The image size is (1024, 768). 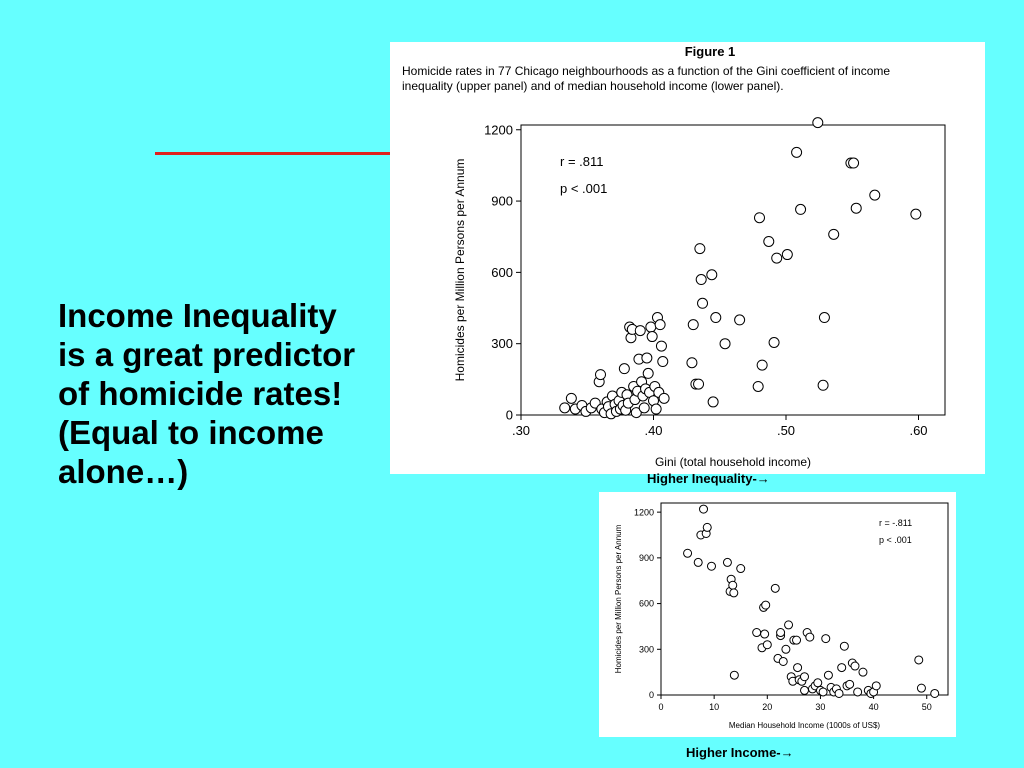 I want to click on x-tick-label: .50, so click(x=786, y=430).